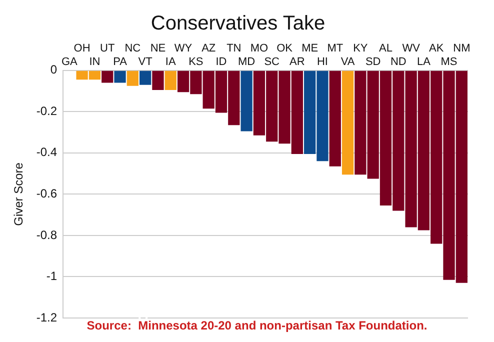  What do you see at coordinates (47, 317) in the screenshot?
I see `y-tick-label: -1.2` at bounding box center [47, 317].